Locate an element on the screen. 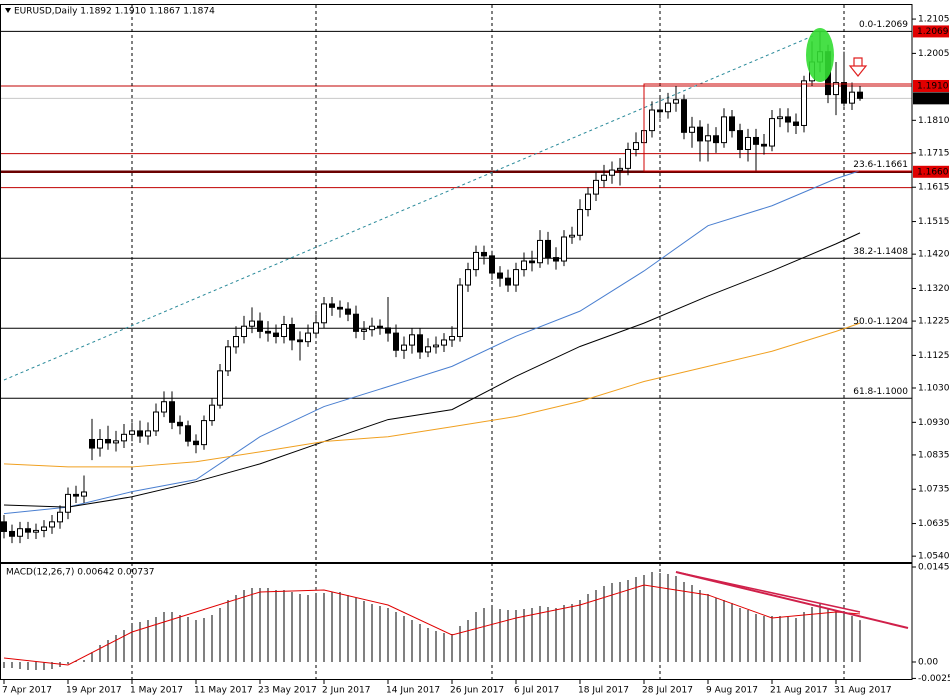  y-tick-label: 1.1320 is located at coordinates (934, 289).